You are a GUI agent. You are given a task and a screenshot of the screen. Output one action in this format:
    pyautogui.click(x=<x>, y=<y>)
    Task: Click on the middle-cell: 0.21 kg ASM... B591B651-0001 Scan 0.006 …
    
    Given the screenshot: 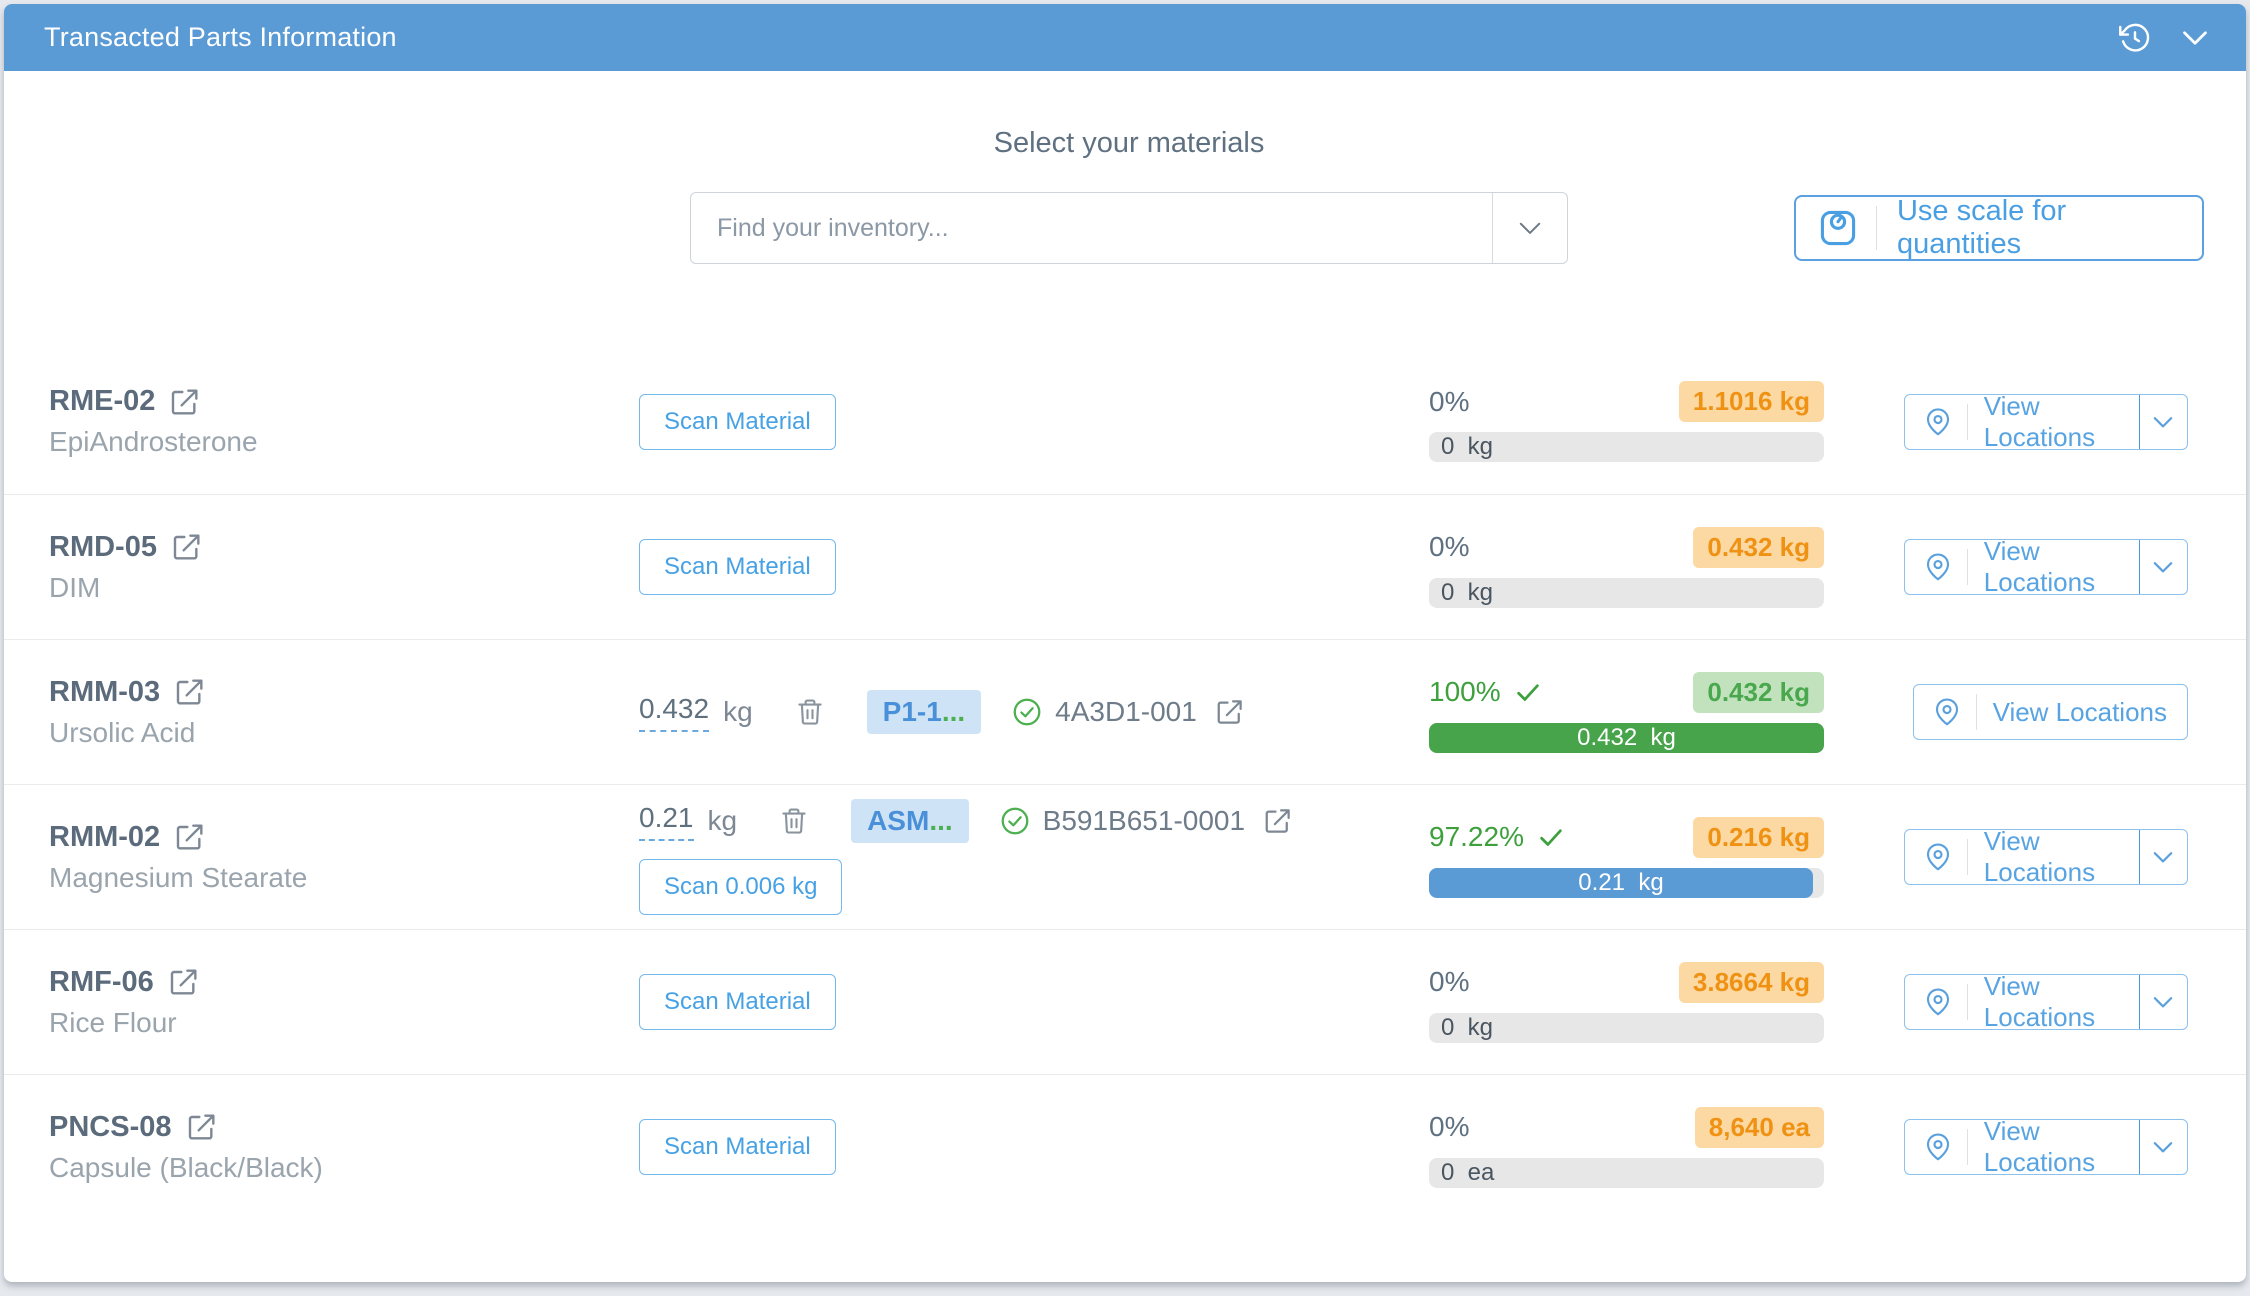 What is the action you would take?
    pyautogui.click(x=1034, y=857)
    